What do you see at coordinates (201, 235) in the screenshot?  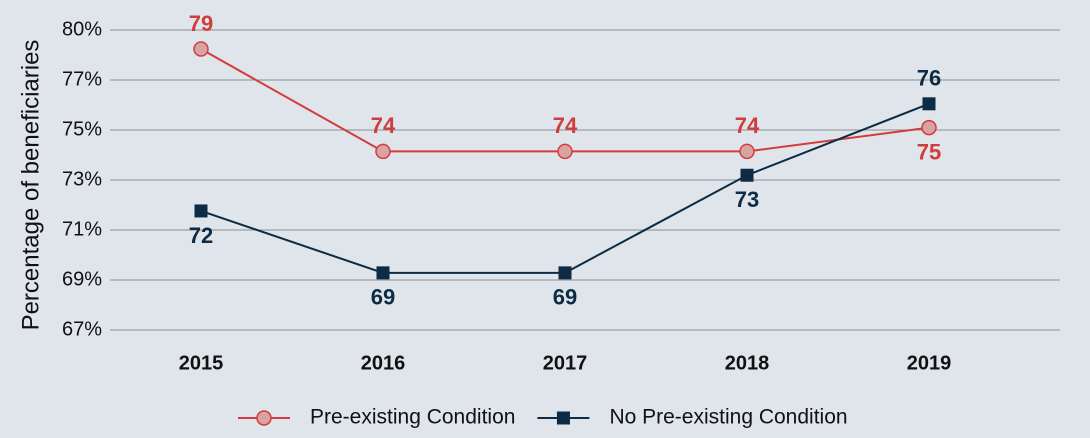 I see `data-label: 72` at bounding box center [201, 235].